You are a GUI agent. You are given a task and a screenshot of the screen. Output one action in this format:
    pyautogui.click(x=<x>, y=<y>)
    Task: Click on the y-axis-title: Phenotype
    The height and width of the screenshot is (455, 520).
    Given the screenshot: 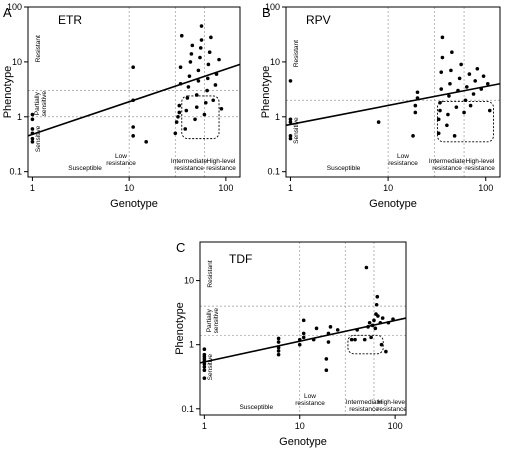 What is the action you would take?
    pyautogui.click(x=266, y=92)
    